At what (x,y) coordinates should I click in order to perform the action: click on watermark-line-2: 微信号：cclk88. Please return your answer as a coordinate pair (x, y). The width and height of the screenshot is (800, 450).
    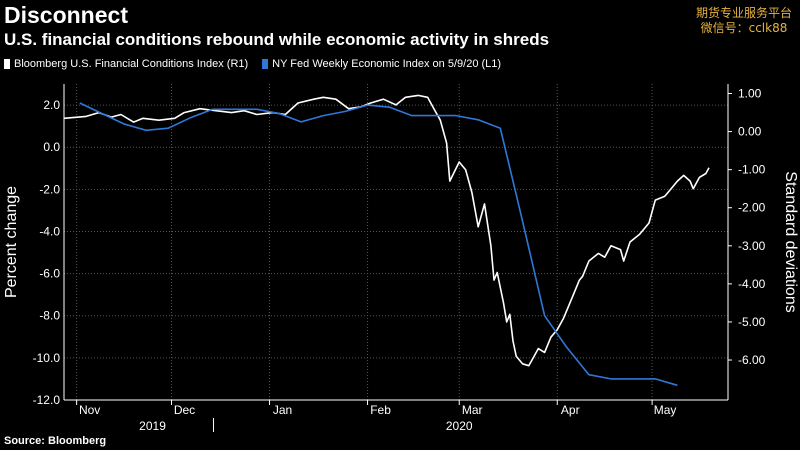
    Looking at the image, I should click on (744, 28).